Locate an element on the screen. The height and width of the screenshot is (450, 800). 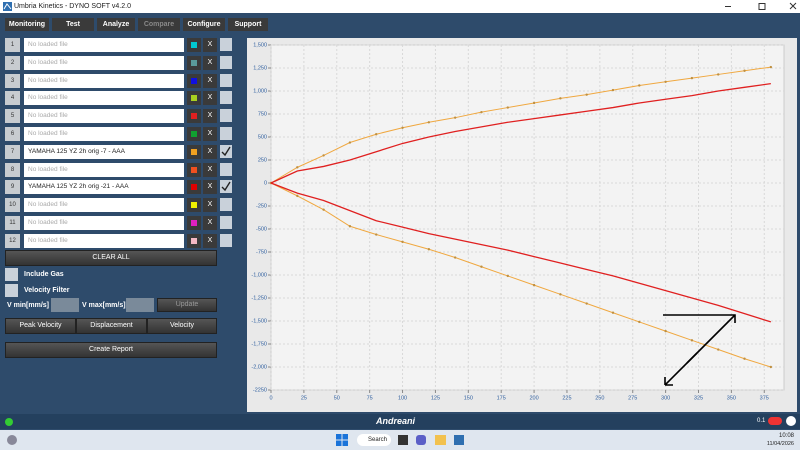
menu-tab: Configure is located at coordinates (204, 24).